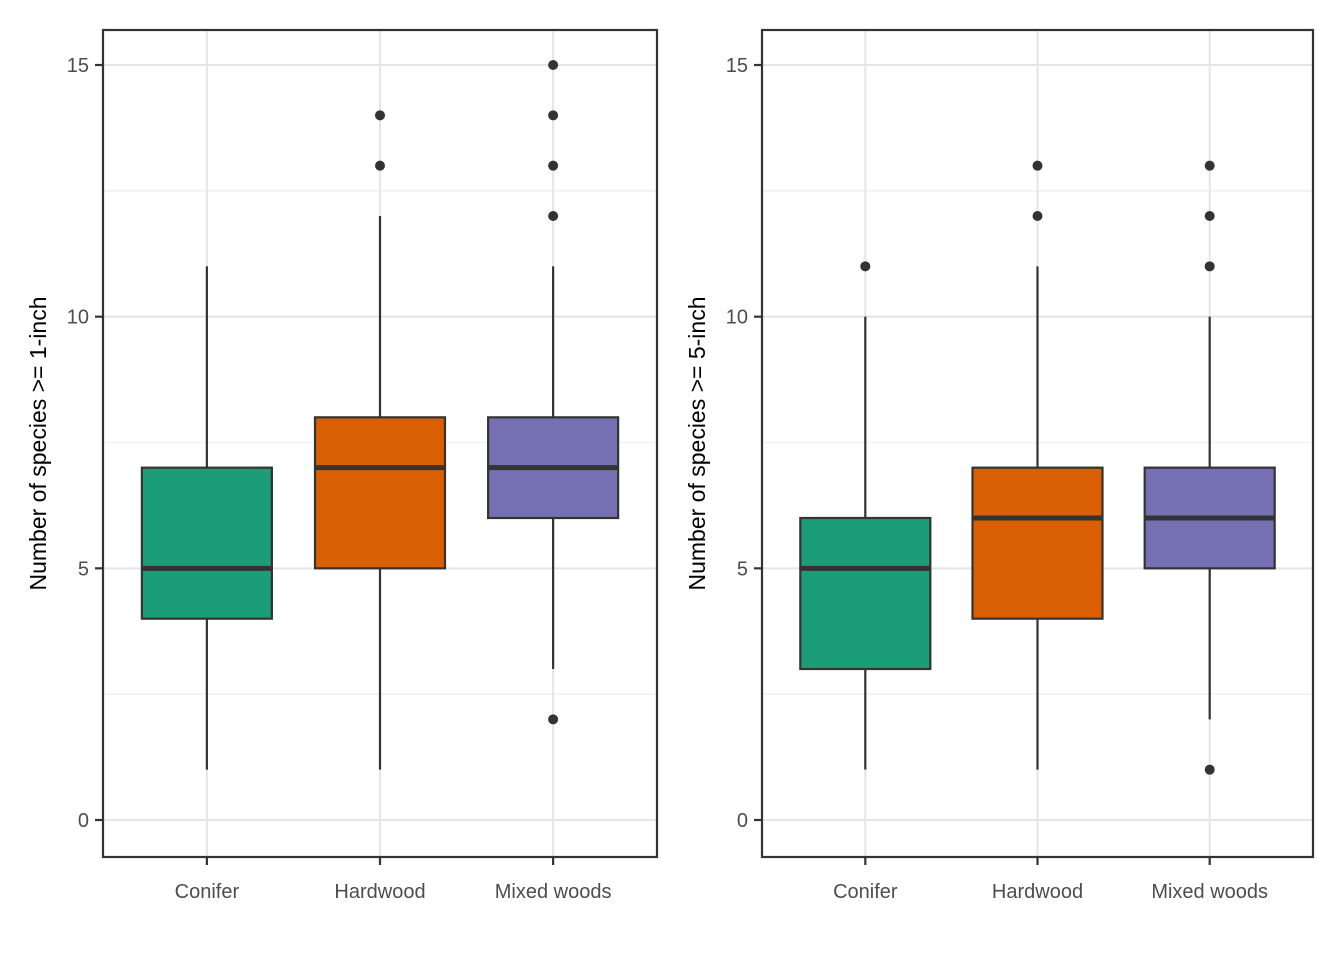 The height and width of the screenshot is (960, 1344). What do you see at coordinates (38, 443) in the screenshot?
I see `y-axis-title: Number of species >= 1-inch` at bounding box center [38, 443].